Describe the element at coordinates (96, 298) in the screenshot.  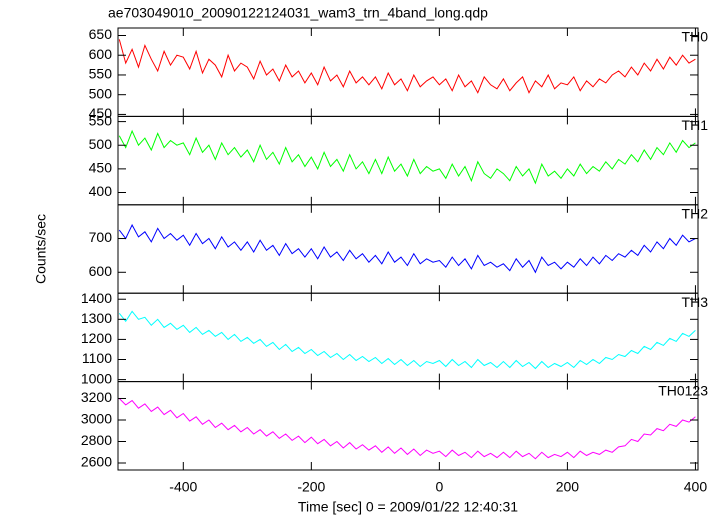
I see `y-tick-label: 1400` at that location.